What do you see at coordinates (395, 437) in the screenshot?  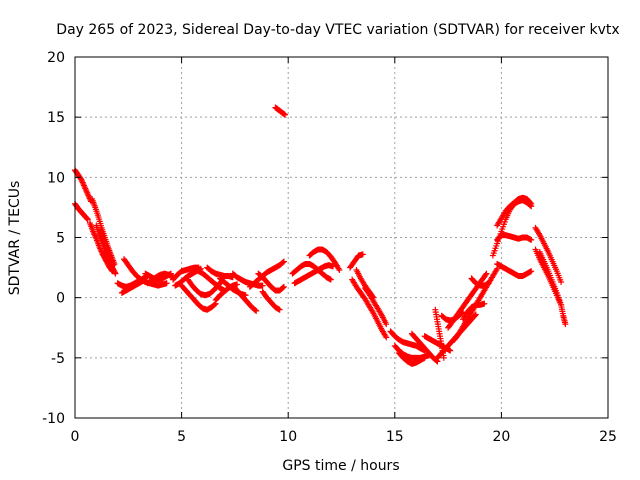 I see `x-tick-label: 15` at bounding box center [395, 437].